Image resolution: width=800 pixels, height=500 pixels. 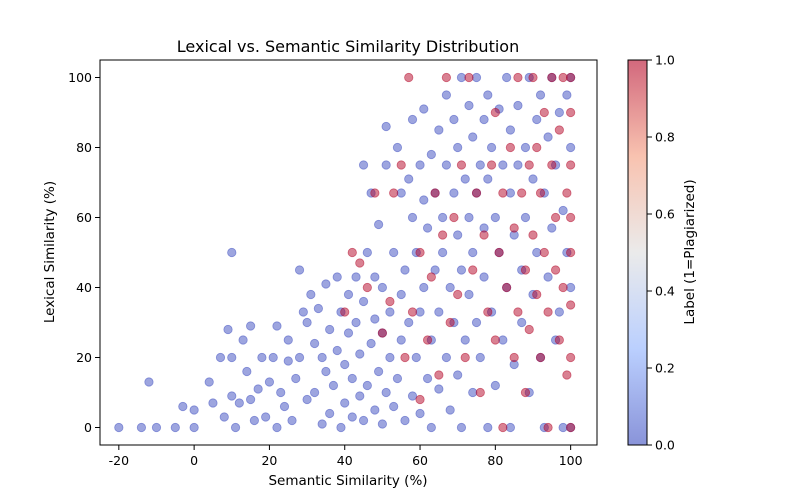 What do you see at coordinates (347, 481) in the screenshot?
I see `x-axis-label: Semantic Similarity (%)` at bounding box center [347, 481].